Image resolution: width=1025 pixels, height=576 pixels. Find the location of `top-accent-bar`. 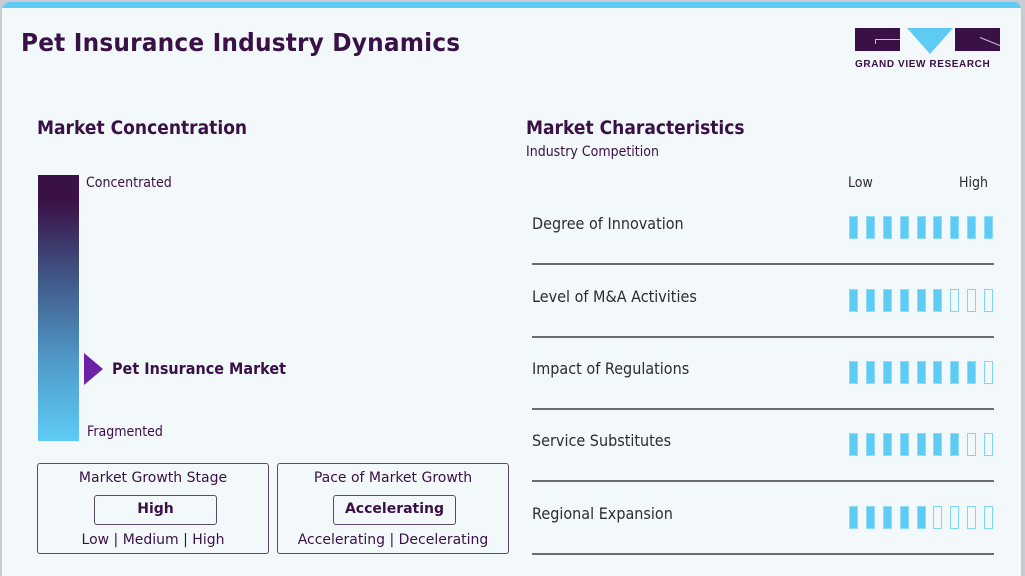

top-accent-bar is located at coordinates (511, 5).